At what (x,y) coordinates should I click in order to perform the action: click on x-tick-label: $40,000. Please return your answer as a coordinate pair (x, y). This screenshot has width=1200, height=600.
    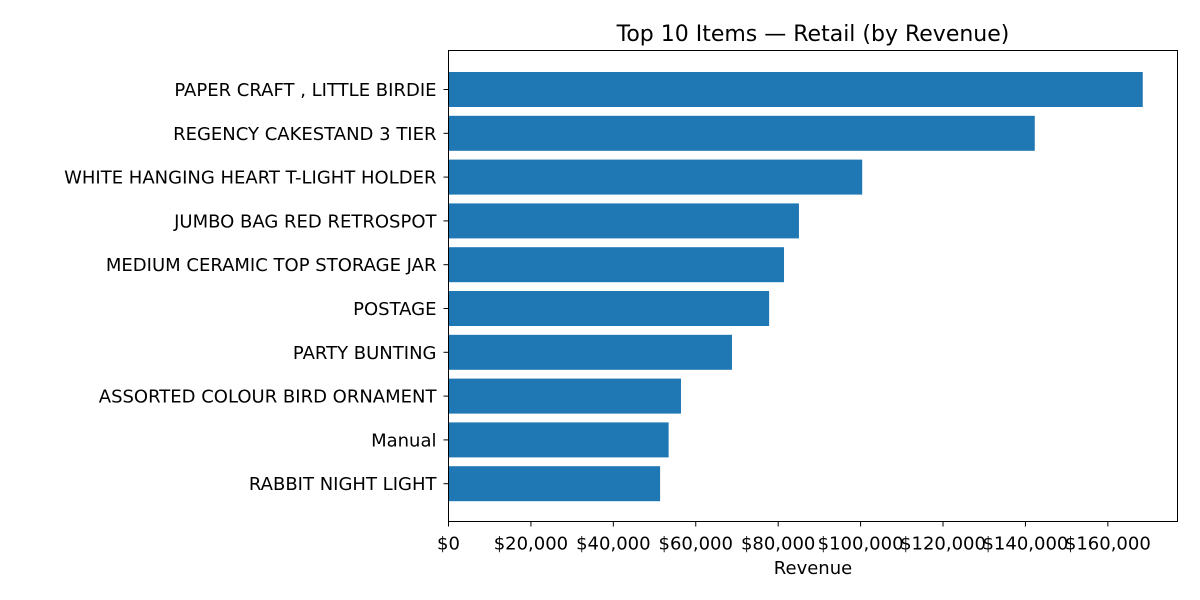
    Looking at the image, I should click on (613, 544).